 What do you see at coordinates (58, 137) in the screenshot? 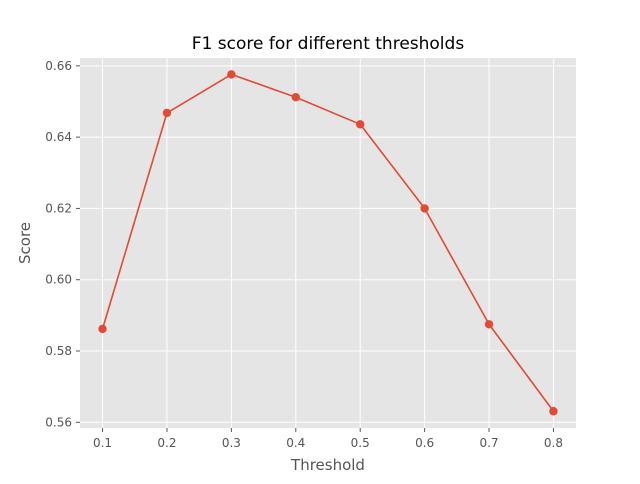
I see `y-tick-label: 0.64` at bounding box center [58, 137].